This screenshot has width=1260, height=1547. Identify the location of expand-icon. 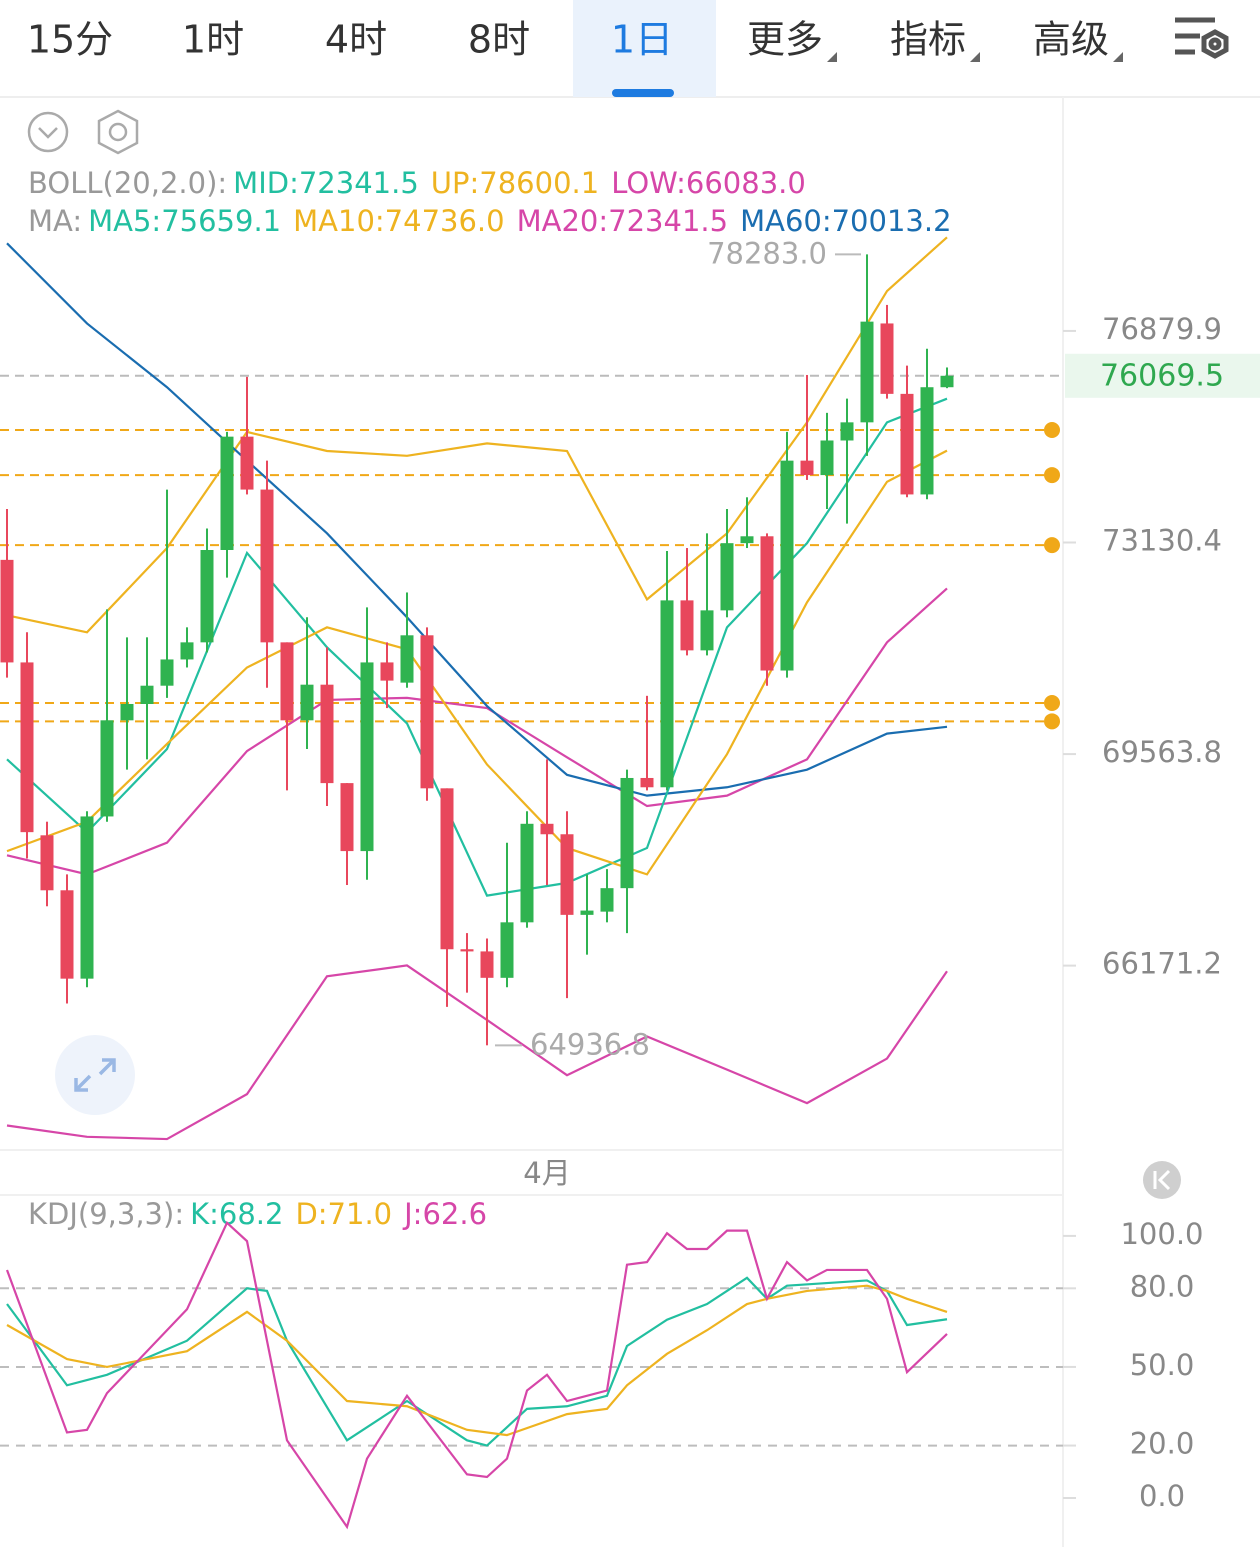
(95, 1075).